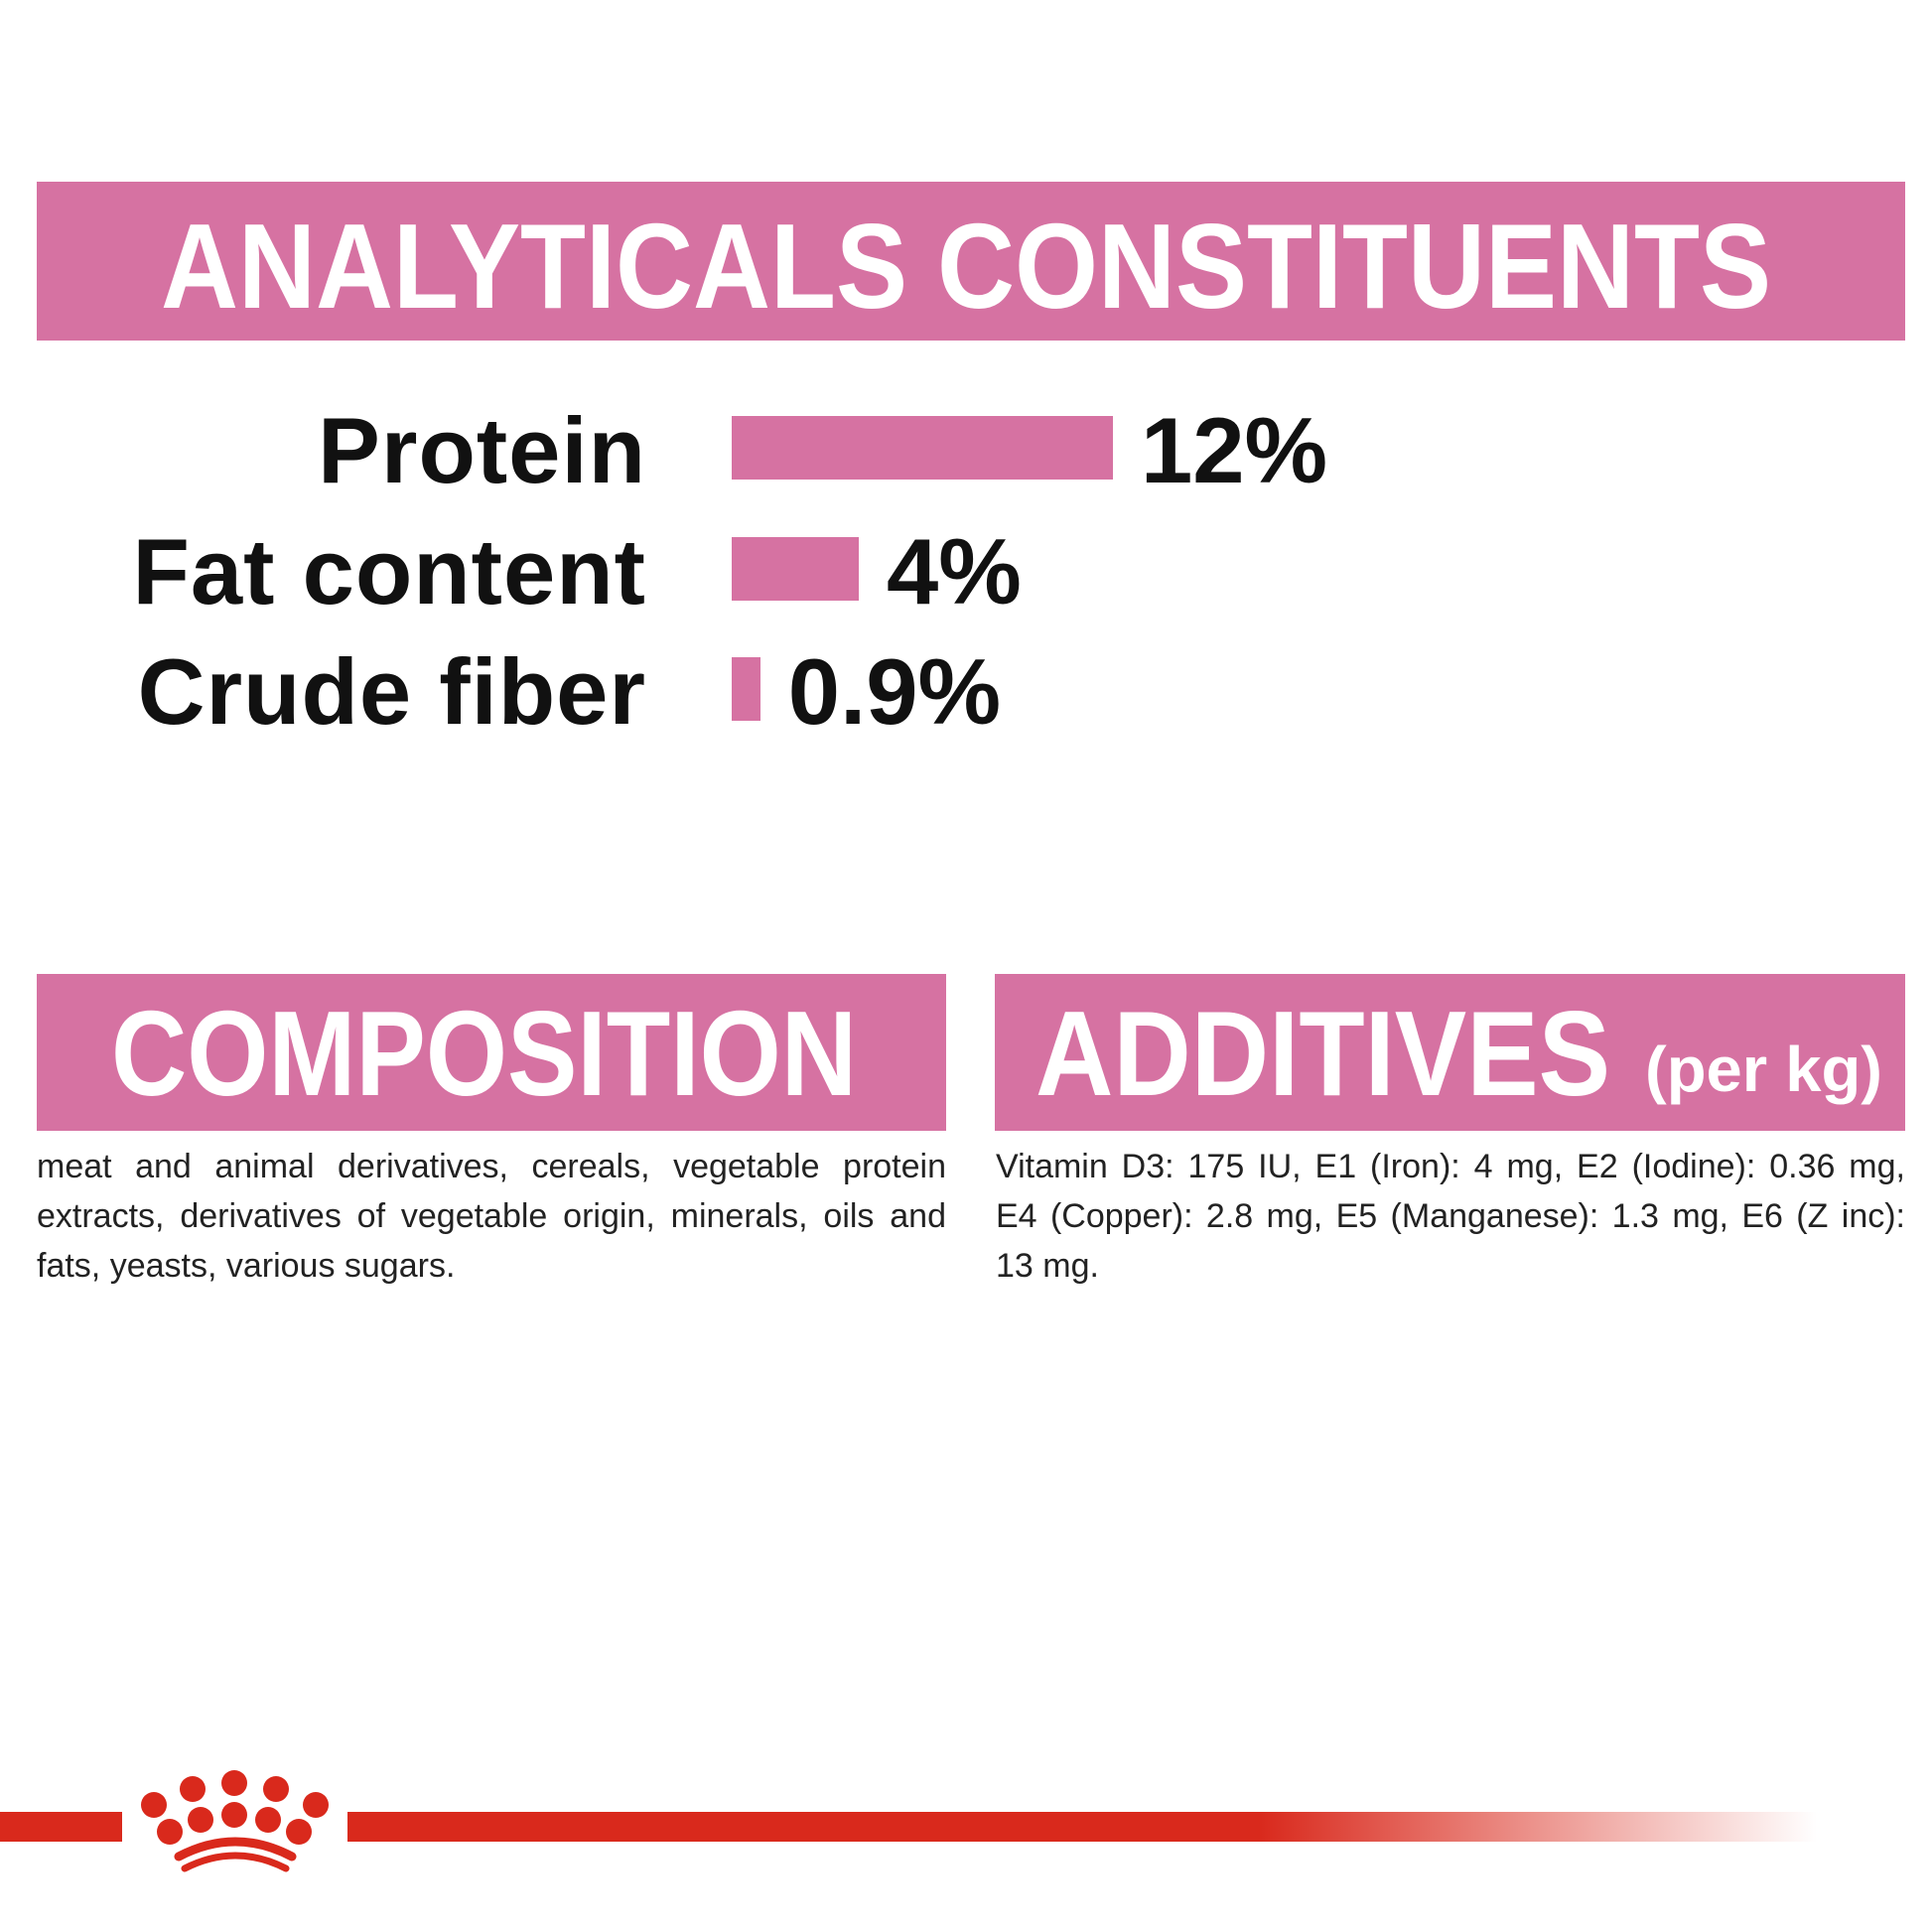  I want to click on additives-banner: ADDITIVES (per kg), so click(1450, 1053).